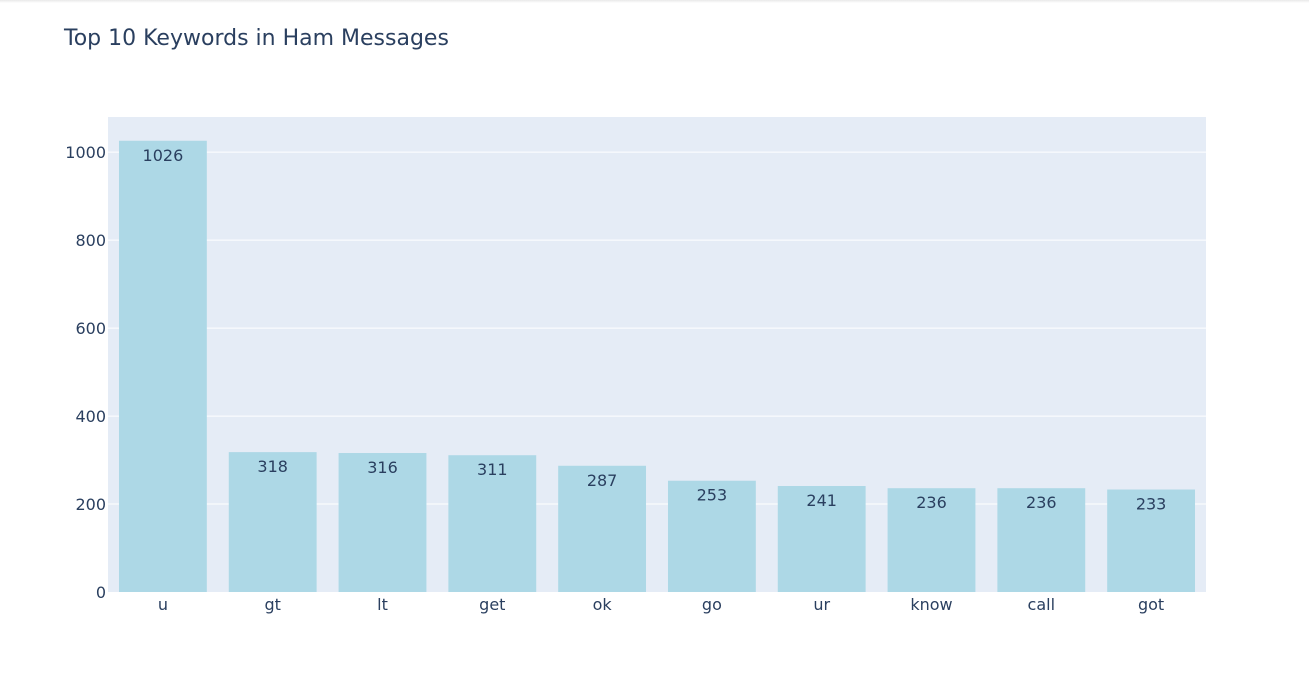 The height and width of the screenshot is (676, 1309). What do you see at coordinates (1041, 540) in the screenshot?
I see `bar-call` at bounding box center [1041, 540].